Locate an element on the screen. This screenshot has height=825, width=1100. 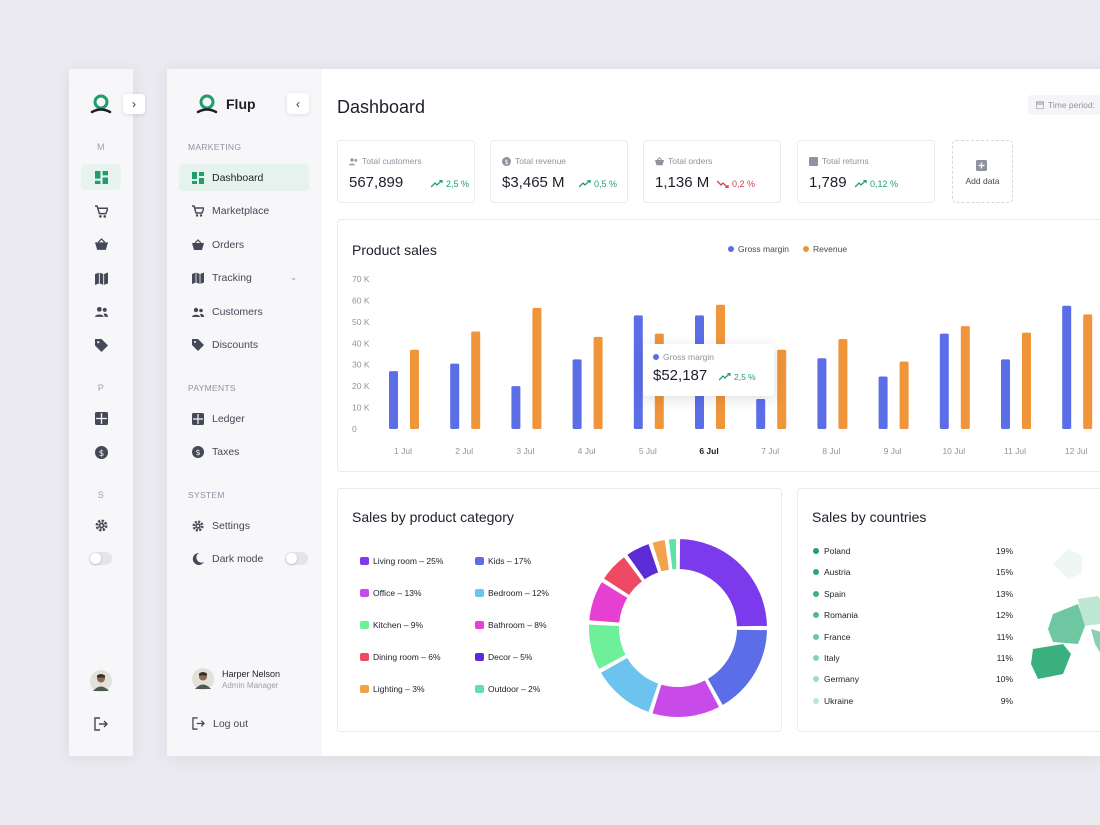
country-percent: 9% is located at coordinates (1006, 700).